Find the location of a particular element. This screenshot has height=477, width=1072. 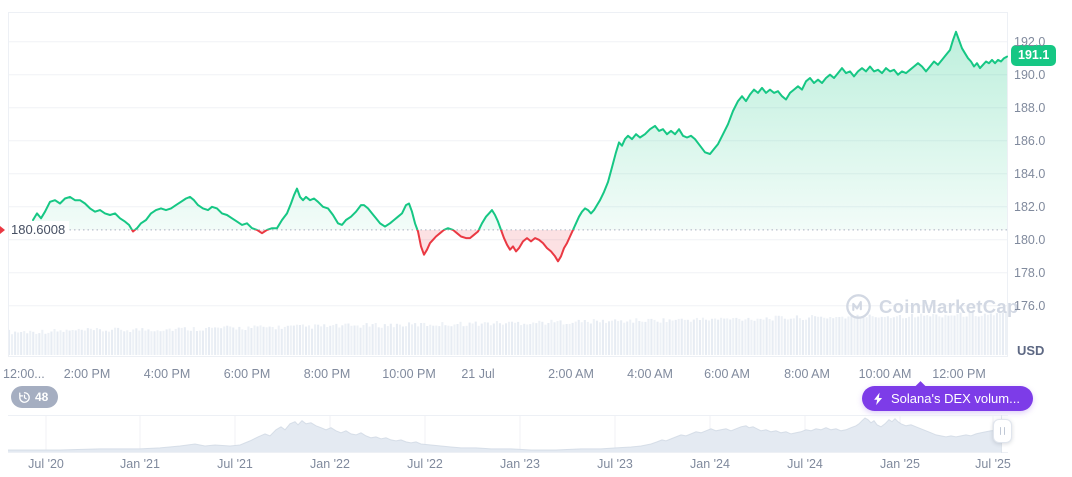

x-axis-tick-label: 10:00 AM is located at coordinates (885, 374).